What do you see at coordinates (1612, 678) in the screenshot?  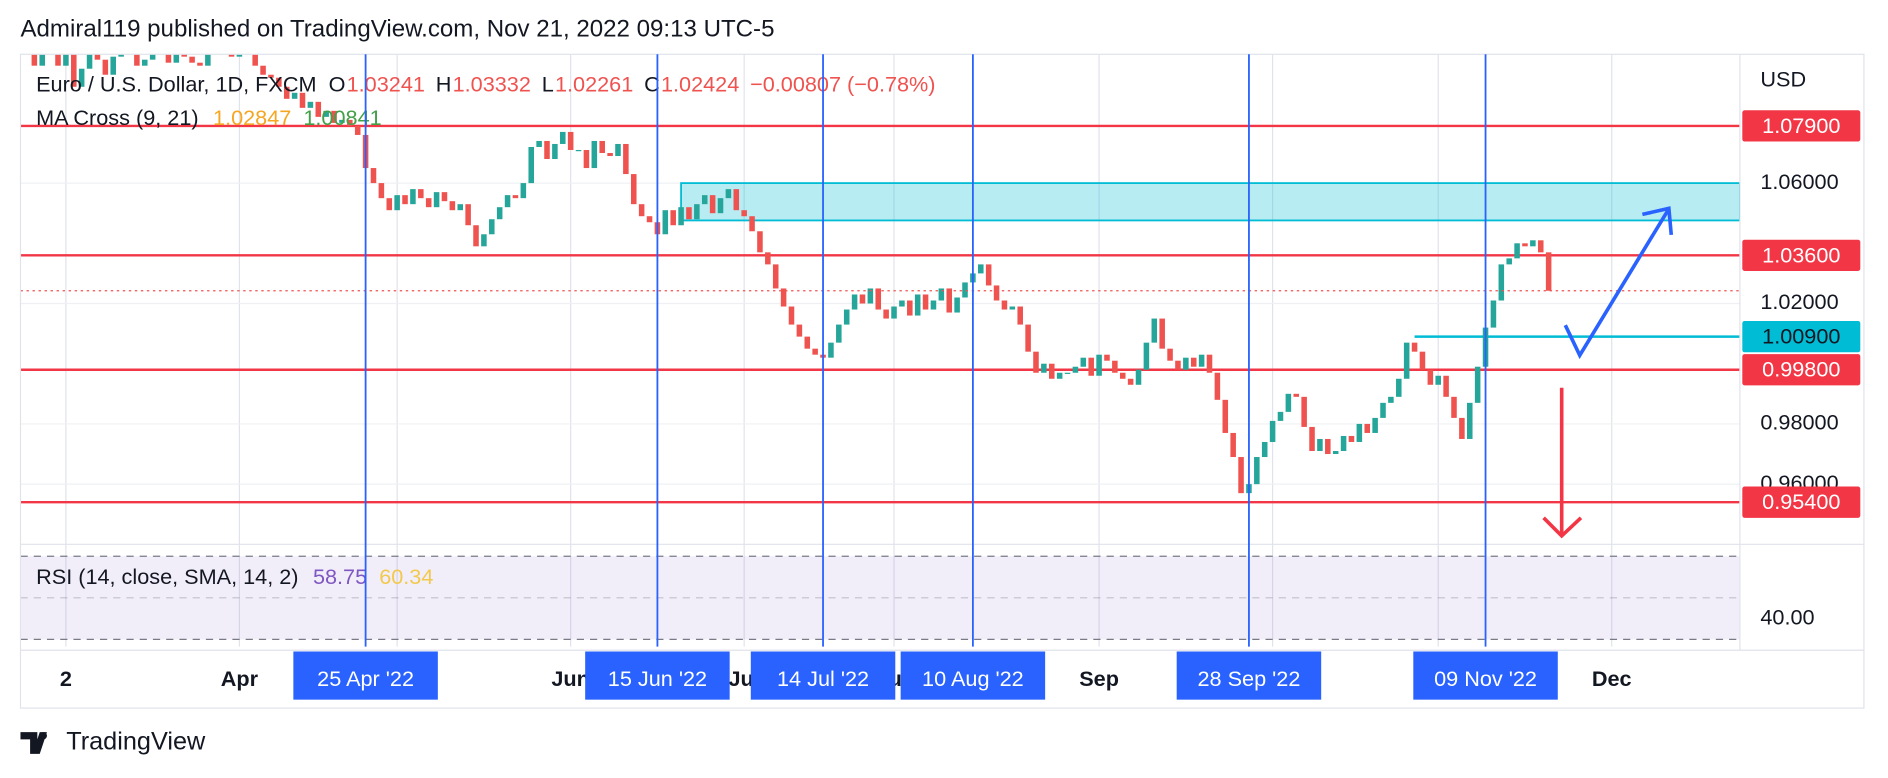 I see `x-tick-label: Dec` at bounding box center [1612, 678].